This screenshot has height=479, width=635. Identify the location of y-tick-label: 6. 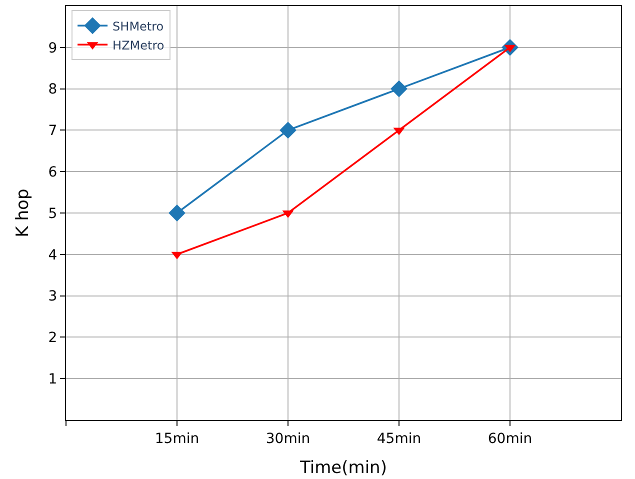
(53, 172).